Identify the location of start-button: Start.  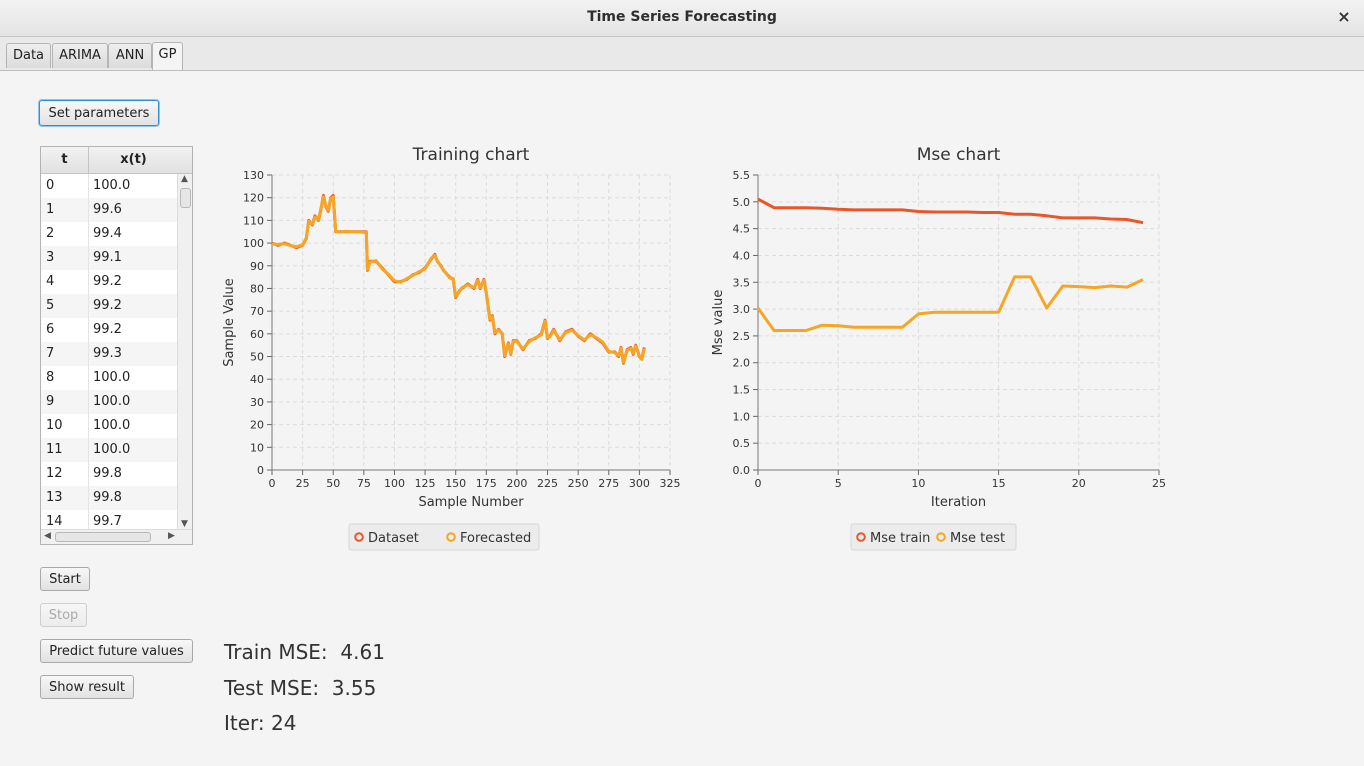
(65, 579).